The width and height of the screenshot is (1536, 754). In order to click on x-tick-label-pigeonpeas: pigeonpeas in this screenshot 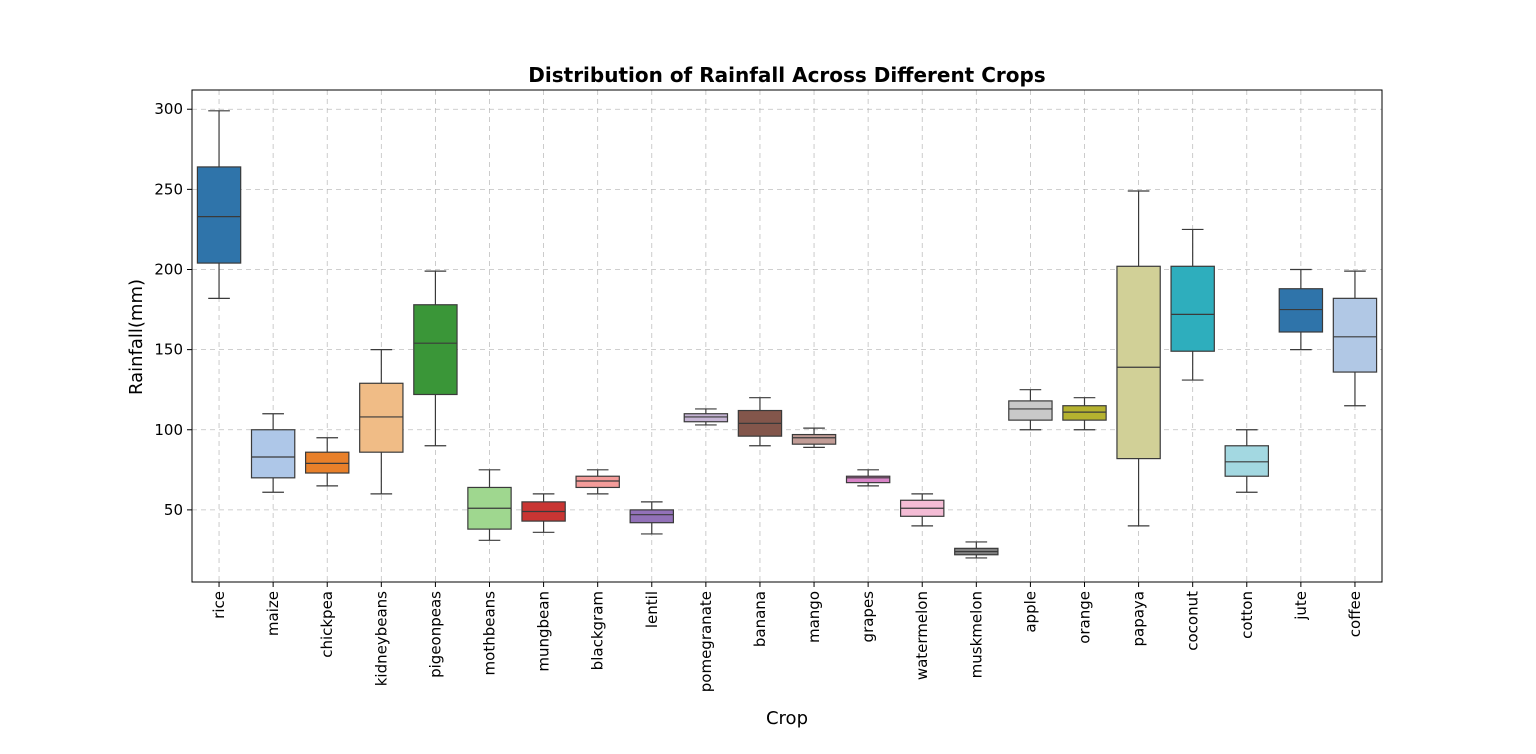, I will do `click(435, 634)`.